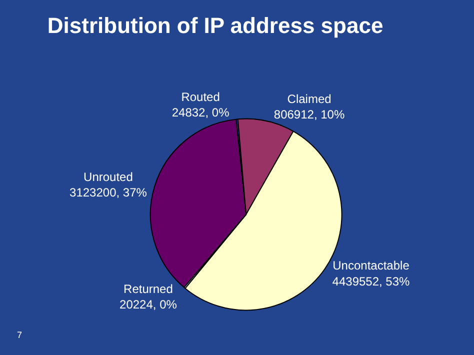  I want to click on data-label: 24832, 0%, so click(201, 112).